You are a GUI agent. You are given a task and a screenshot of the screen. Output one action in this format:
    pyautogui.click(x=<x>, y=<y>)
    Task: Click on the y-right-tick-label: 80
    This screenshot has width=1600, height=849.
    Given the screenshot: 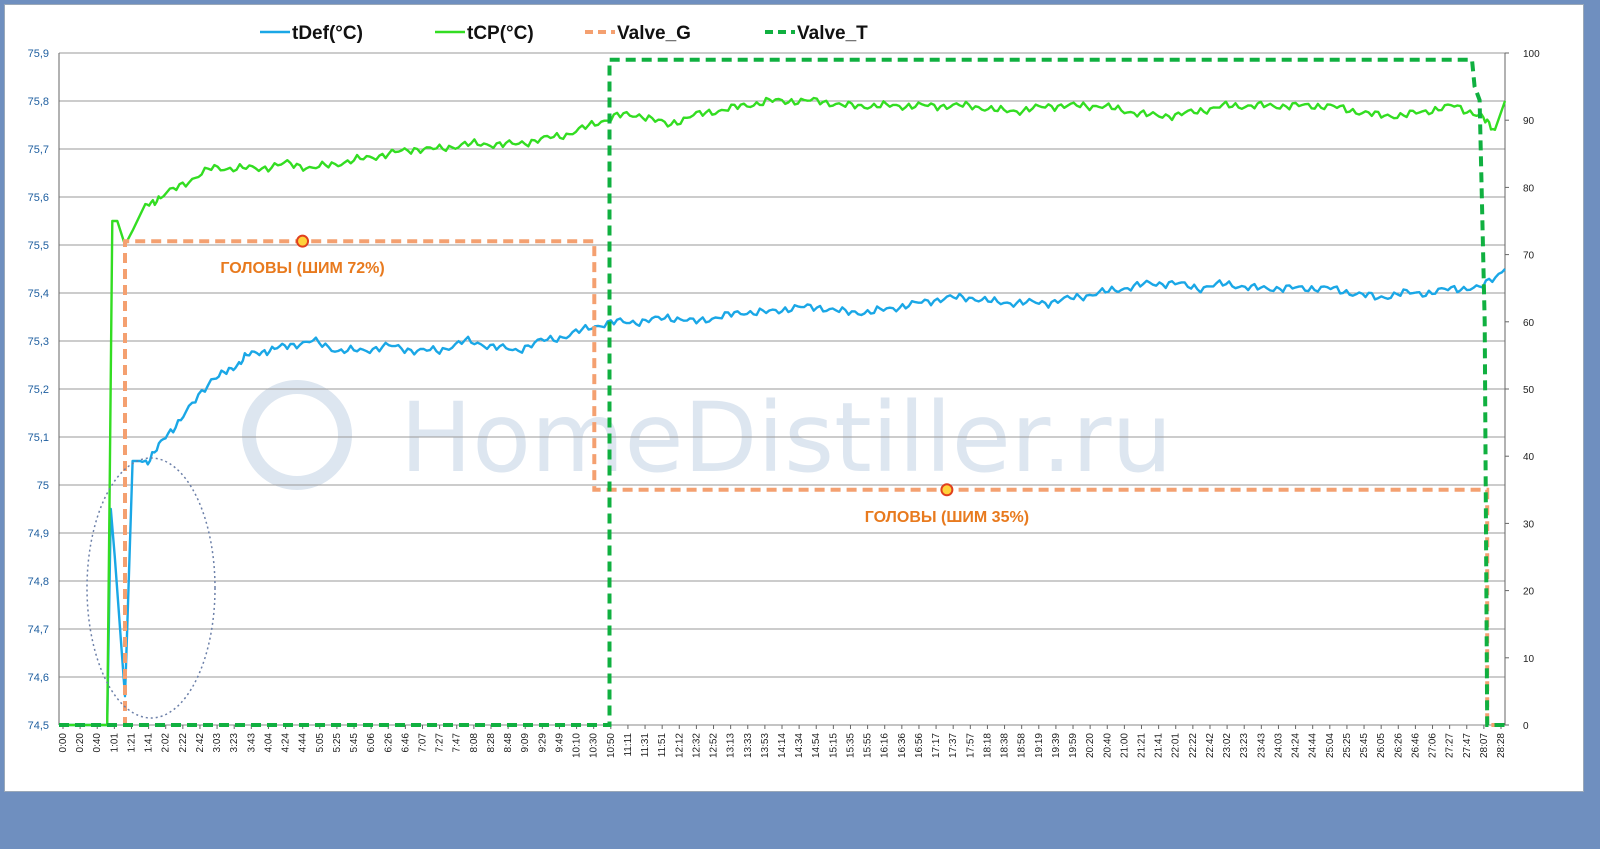 What is the action you would take?
    pyautogui.click(x=1529, y=188)
    